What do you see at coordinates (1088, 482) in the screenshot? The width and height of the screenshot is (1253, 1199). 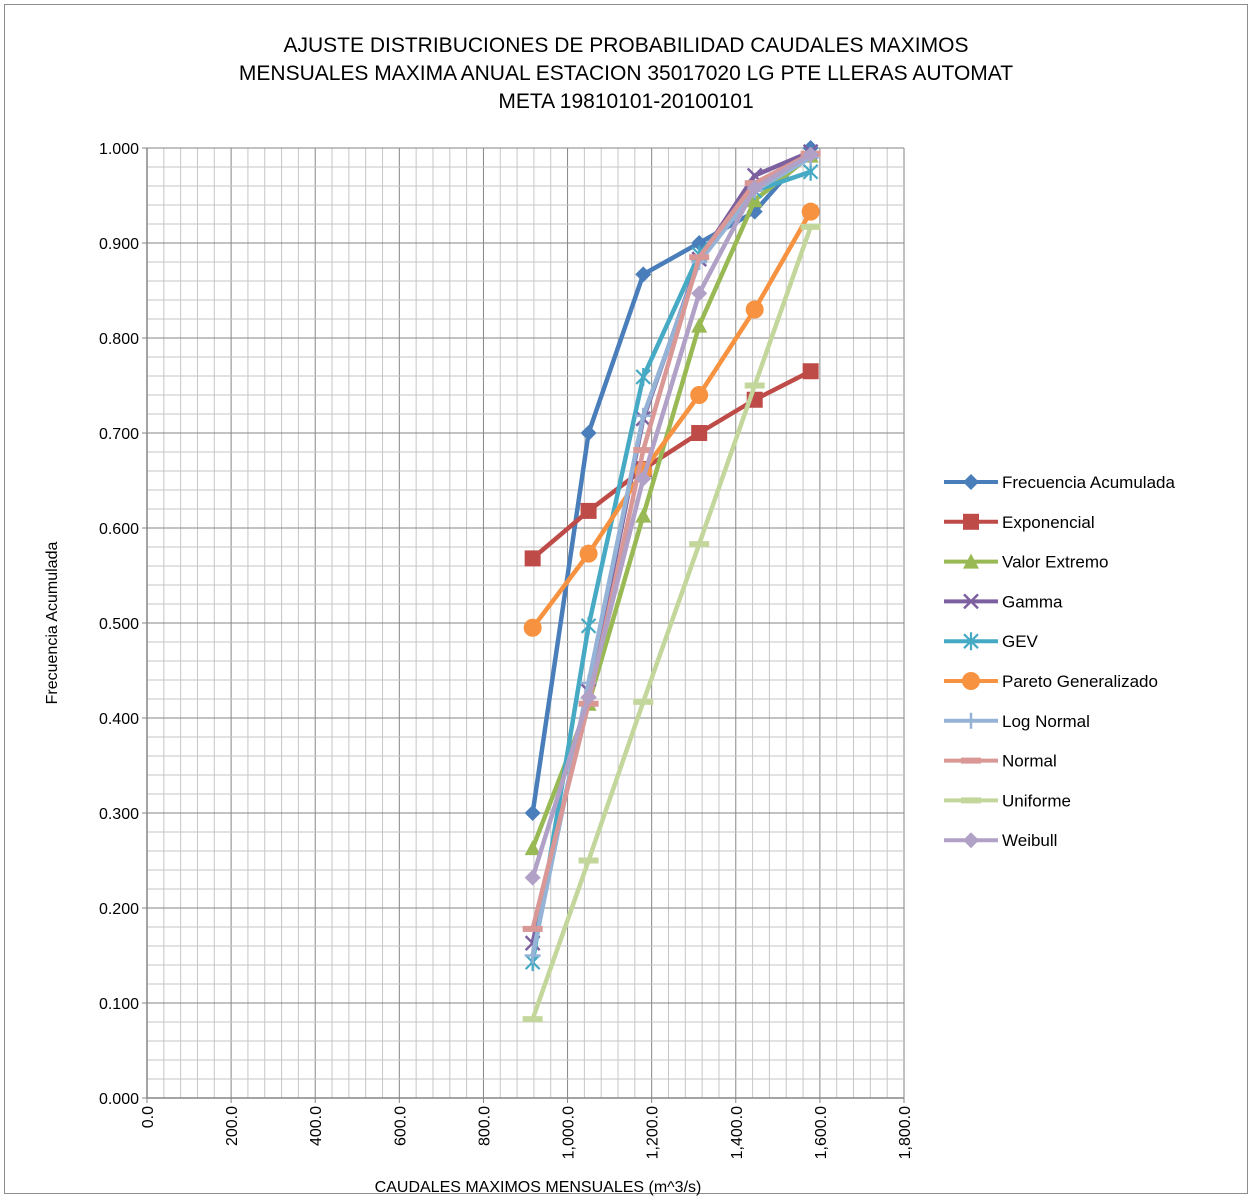 I see `legend-label: Frecuencia Acumulada` at bounding box center [1088, 482].